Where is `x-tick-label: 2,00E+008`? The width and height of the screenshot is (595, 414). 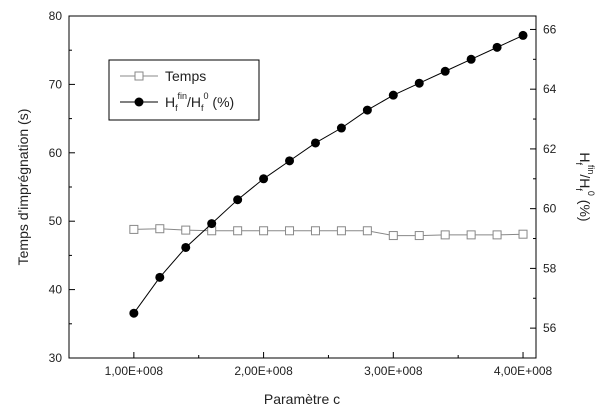
x-tick-label: 2,00E+008 is located at coordinates (263, 371).